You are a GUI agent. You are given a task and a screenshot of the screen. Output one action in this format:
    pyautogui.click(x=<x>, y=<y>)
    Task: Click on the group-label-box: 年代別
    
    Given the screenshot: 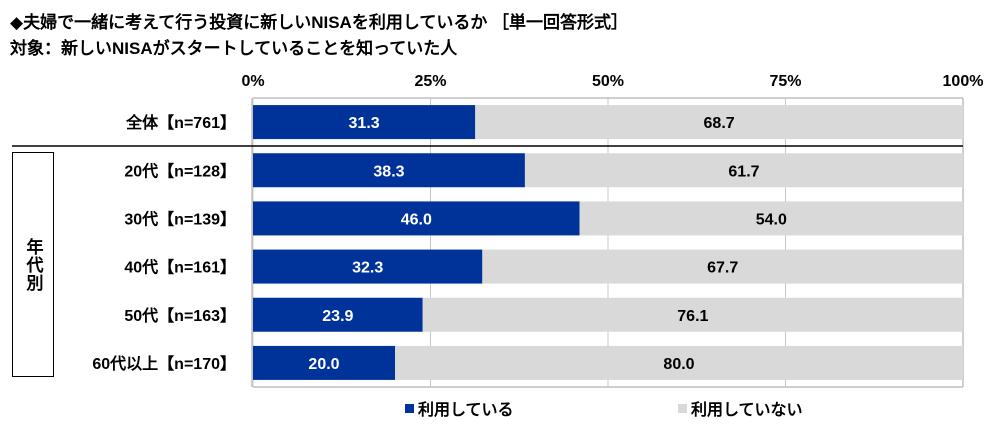 What is the action you would take?
    pyautogui.click(x=33, y=264)
    